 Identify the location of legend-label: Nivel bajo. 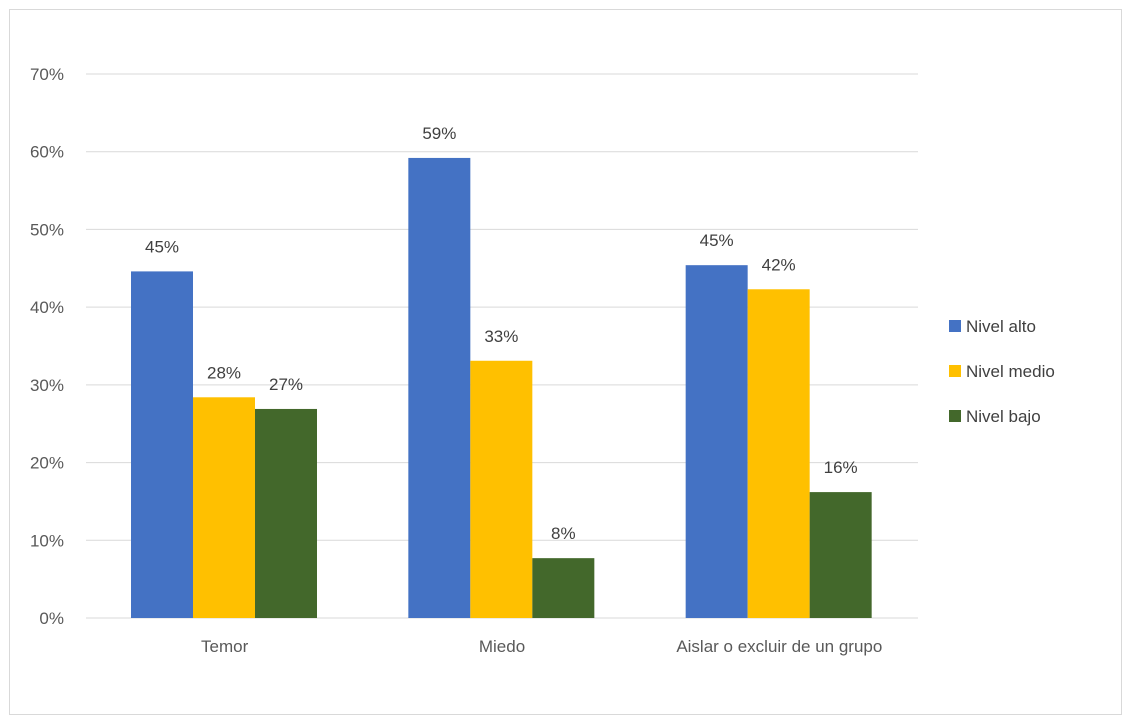
(1003, 416).